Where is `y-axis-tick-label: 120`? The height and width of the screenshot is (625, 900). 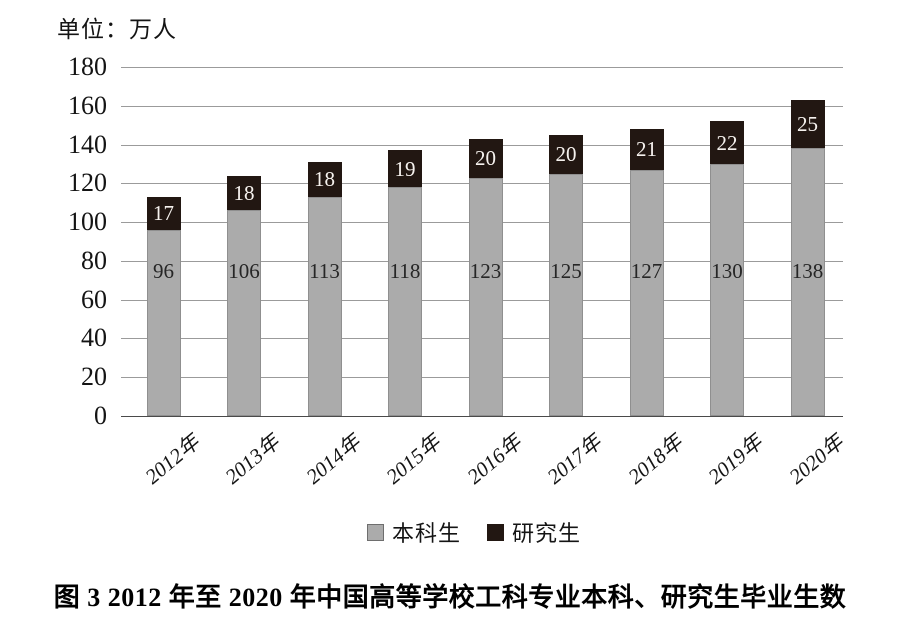 y-axis-tick-label: 120 is located at coordinates (87, 183).